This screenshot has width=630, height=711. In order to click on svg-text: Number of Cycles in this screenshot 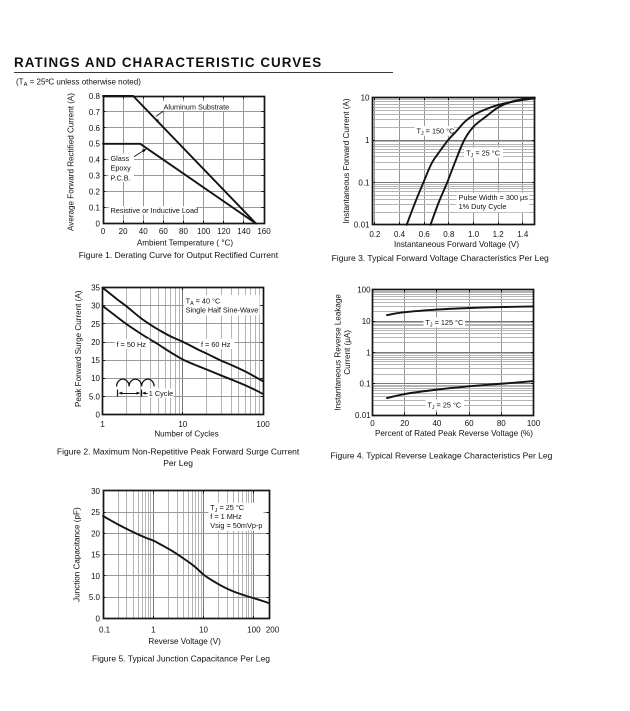, I will do `click(186, 434)`.